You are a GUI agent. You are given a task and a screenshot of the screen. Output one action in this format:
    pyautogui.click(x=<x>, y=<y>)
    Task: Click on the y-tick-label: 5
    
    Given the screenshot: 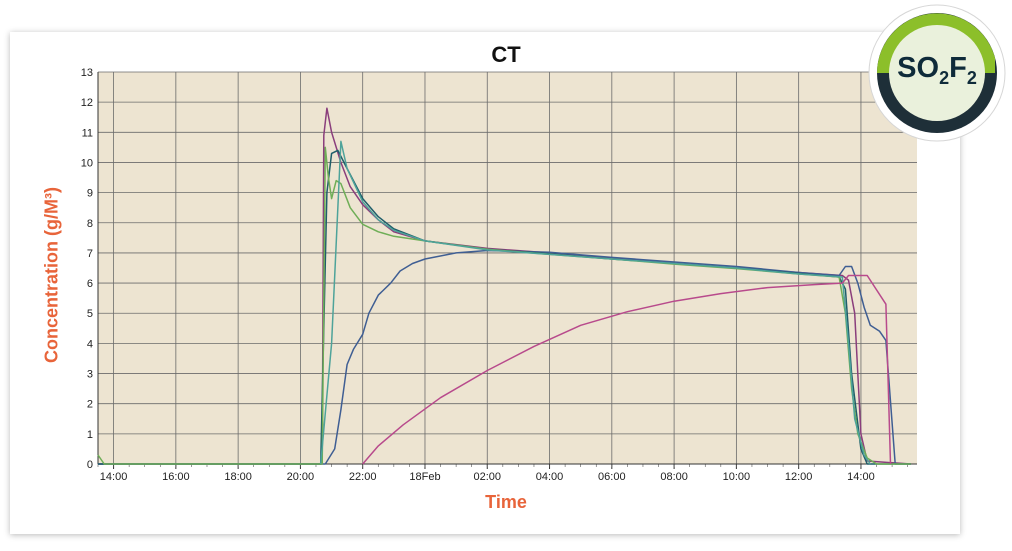 What is the action you would take?
    pyautogui.click(x=90, y=314)
    